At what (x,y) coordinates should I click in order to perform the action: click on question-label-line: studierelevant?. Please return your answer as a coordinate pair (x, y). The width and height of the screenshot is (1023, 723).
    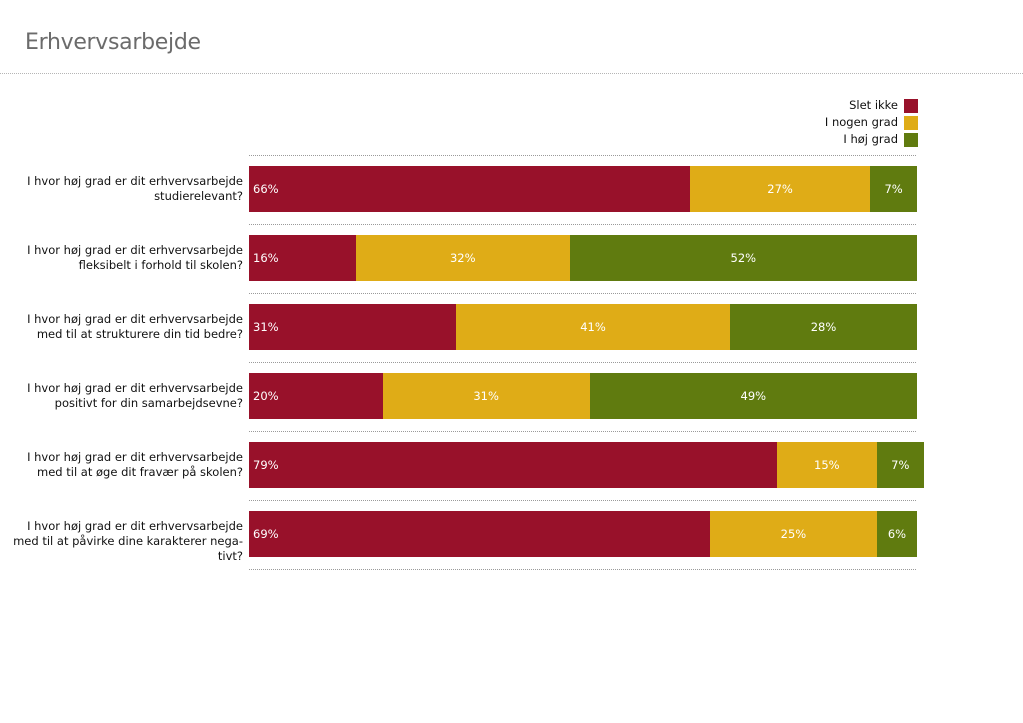
    Looking at the image, I should click on (198, 196).